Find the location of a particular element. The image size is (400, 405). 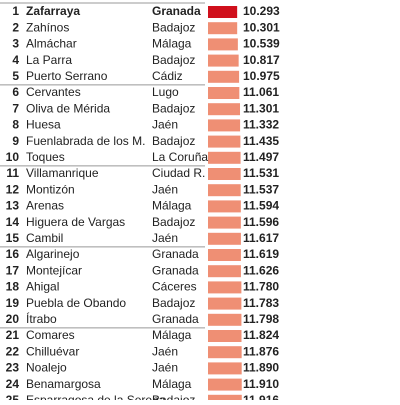

rank: 12 is located at coordinates (13, 189).